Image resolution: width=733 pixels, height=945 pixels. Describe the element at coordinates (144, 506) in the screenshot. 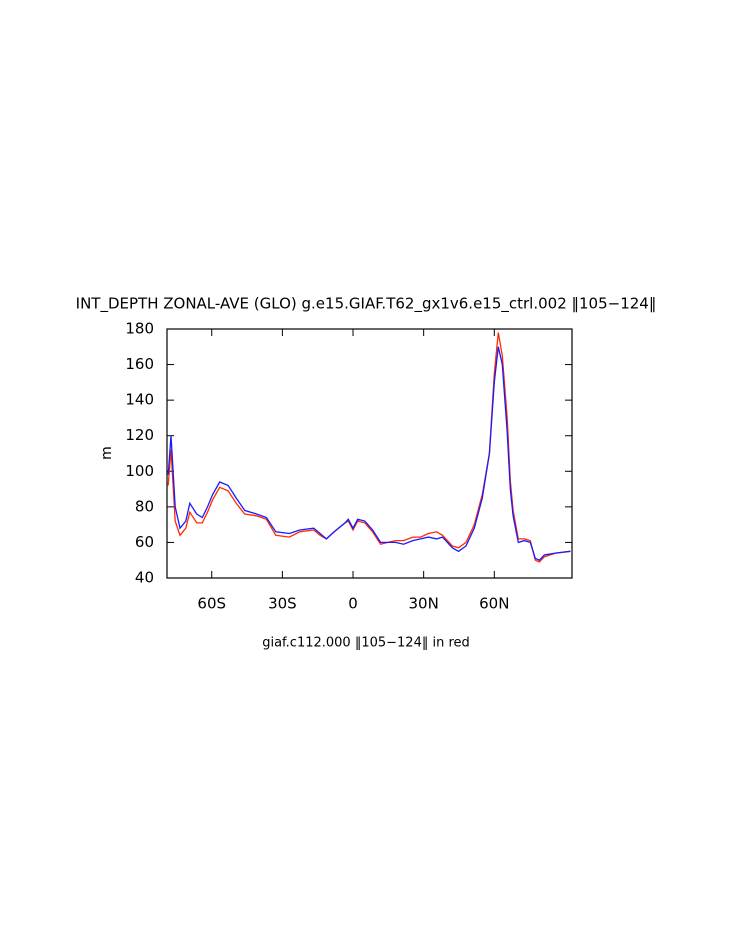

I see `y-tick-label: 80` at that location.